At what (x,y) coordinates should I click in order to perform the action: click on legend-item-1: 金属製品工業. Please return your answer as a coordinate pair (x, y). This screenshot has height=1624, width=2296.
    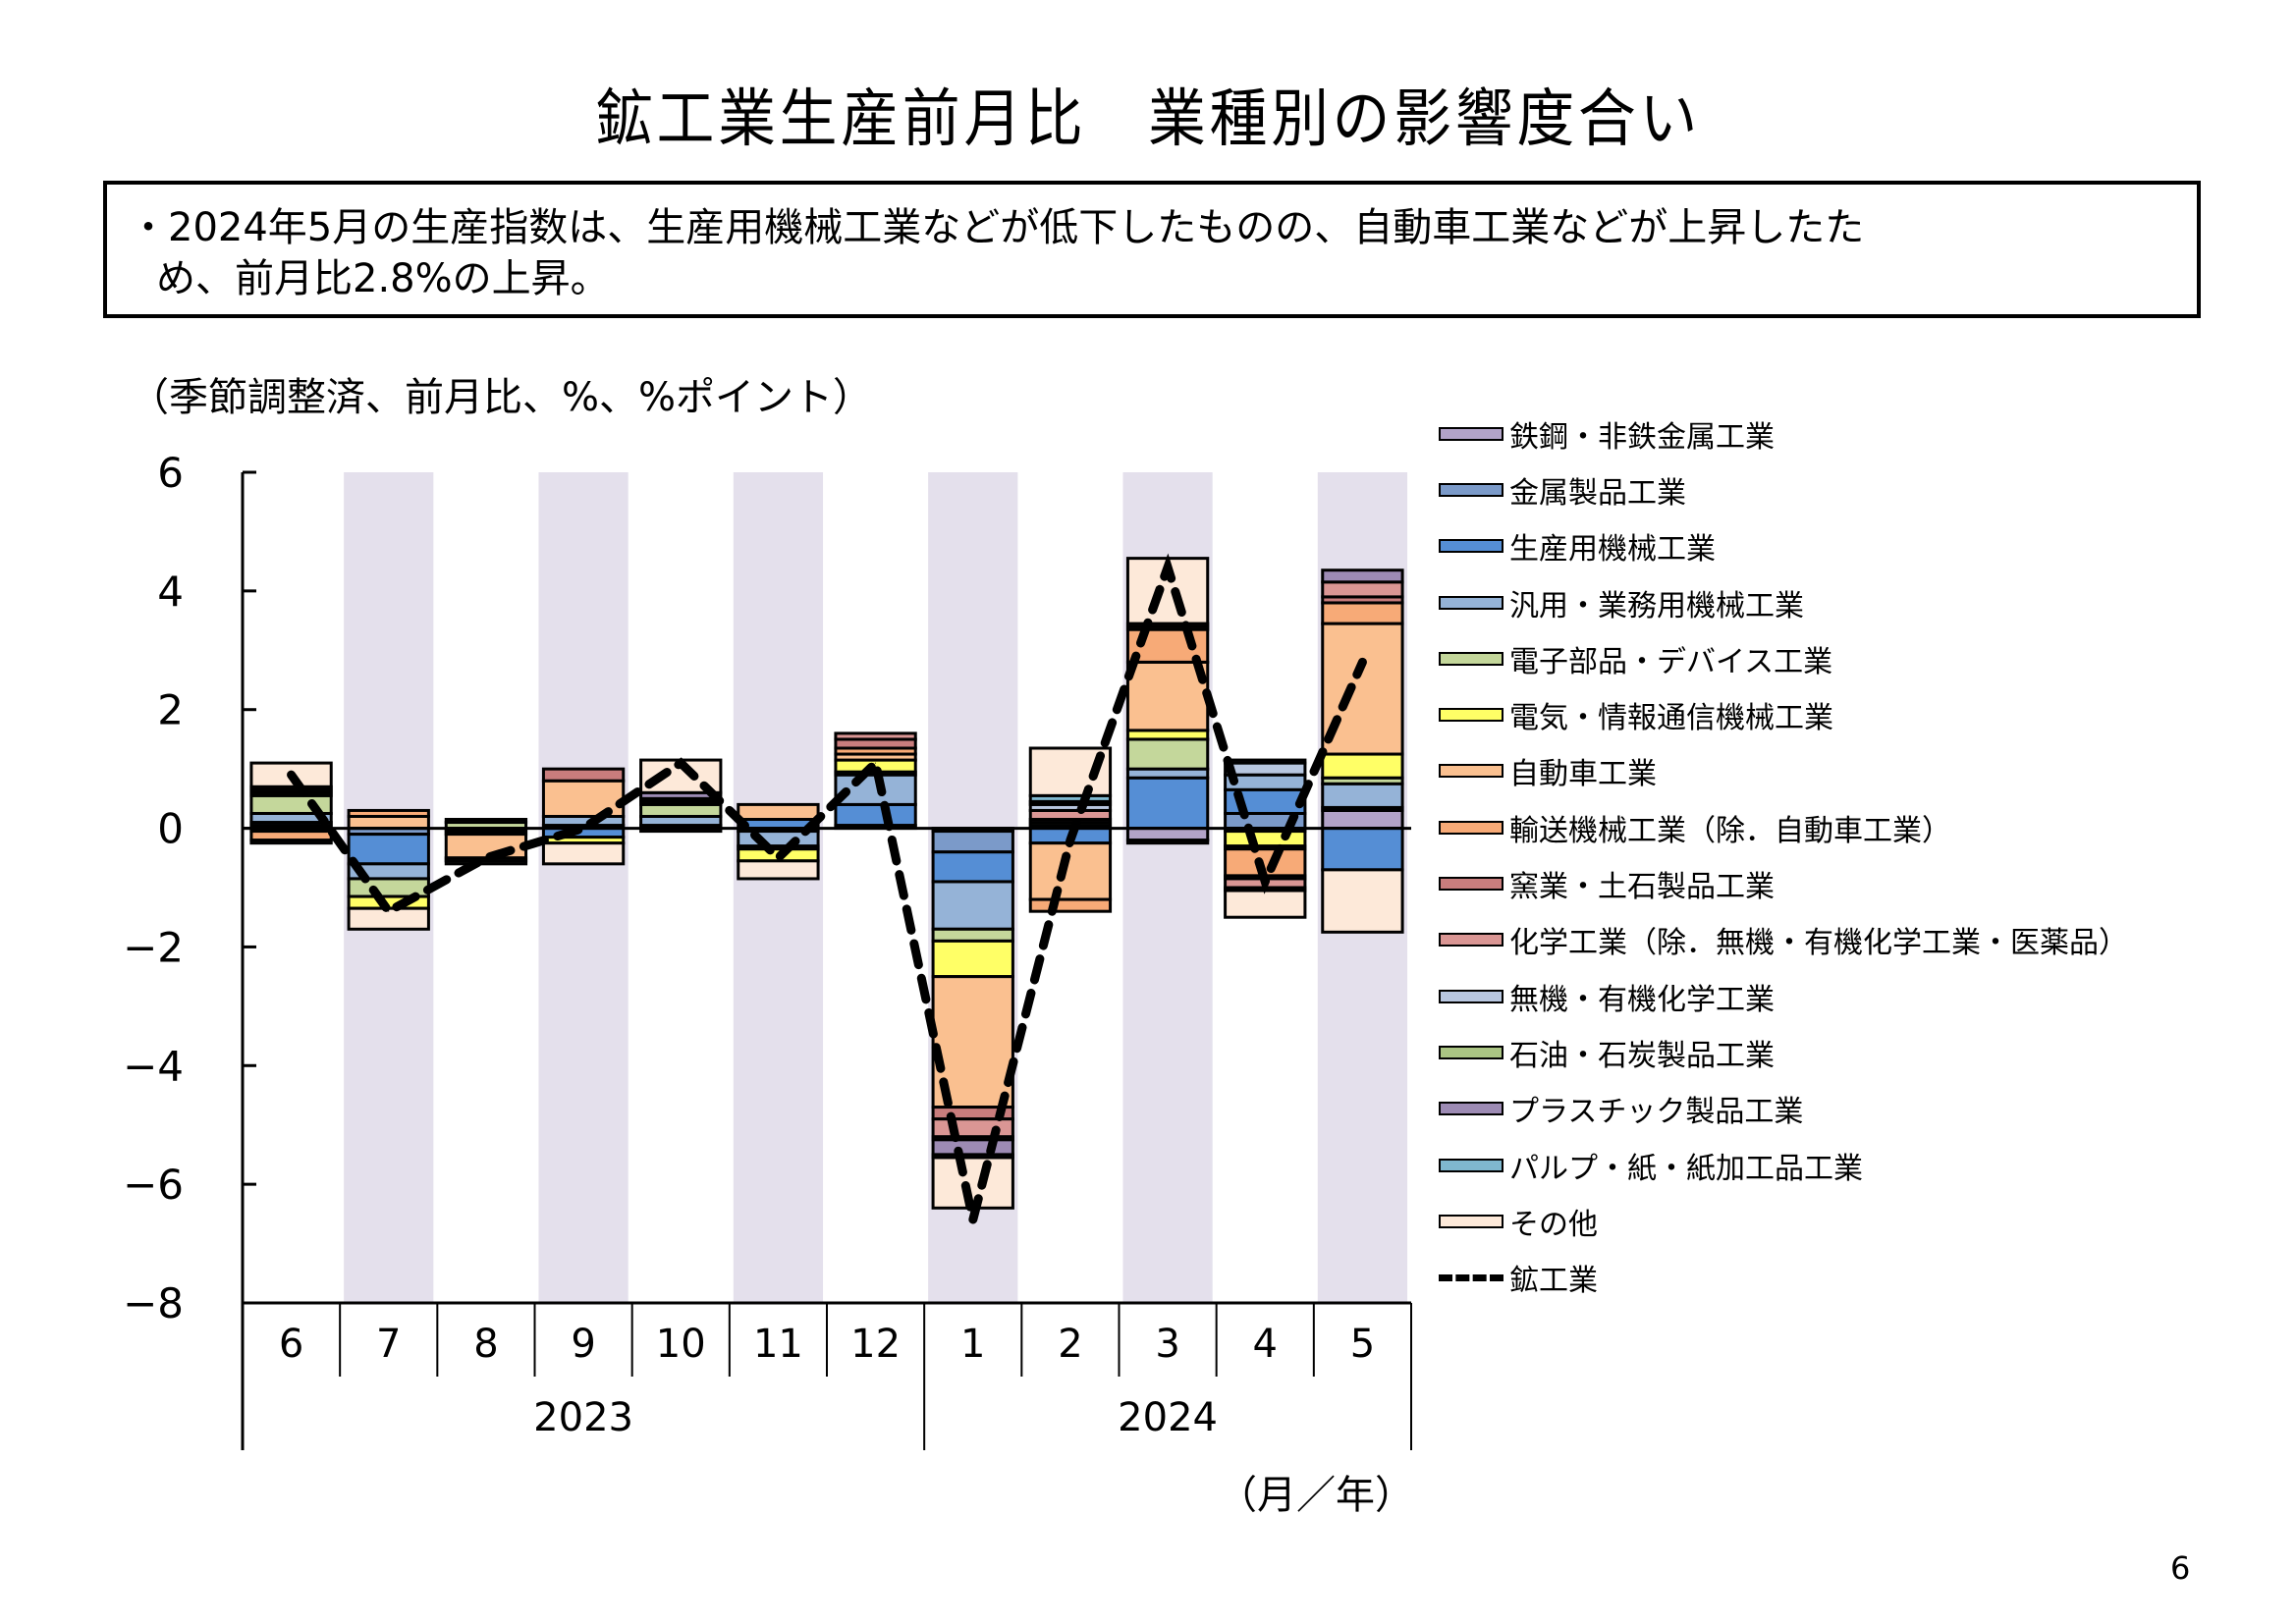
    Looking at the image, I should click on (1783, 489).